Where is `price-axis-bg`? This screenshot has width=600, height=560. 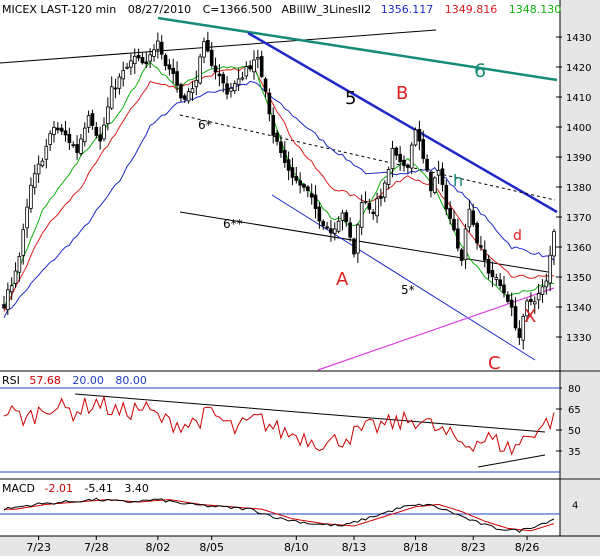 price-axis-bg is located at coordinates (580, 185).